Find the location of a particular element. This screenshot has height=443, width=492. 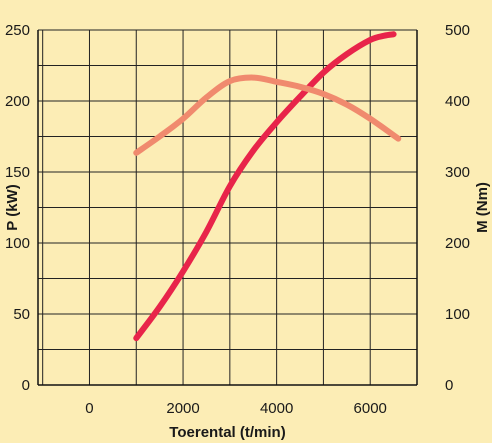

y-left-tick-label: 150 is located at coordinates (17, 172).